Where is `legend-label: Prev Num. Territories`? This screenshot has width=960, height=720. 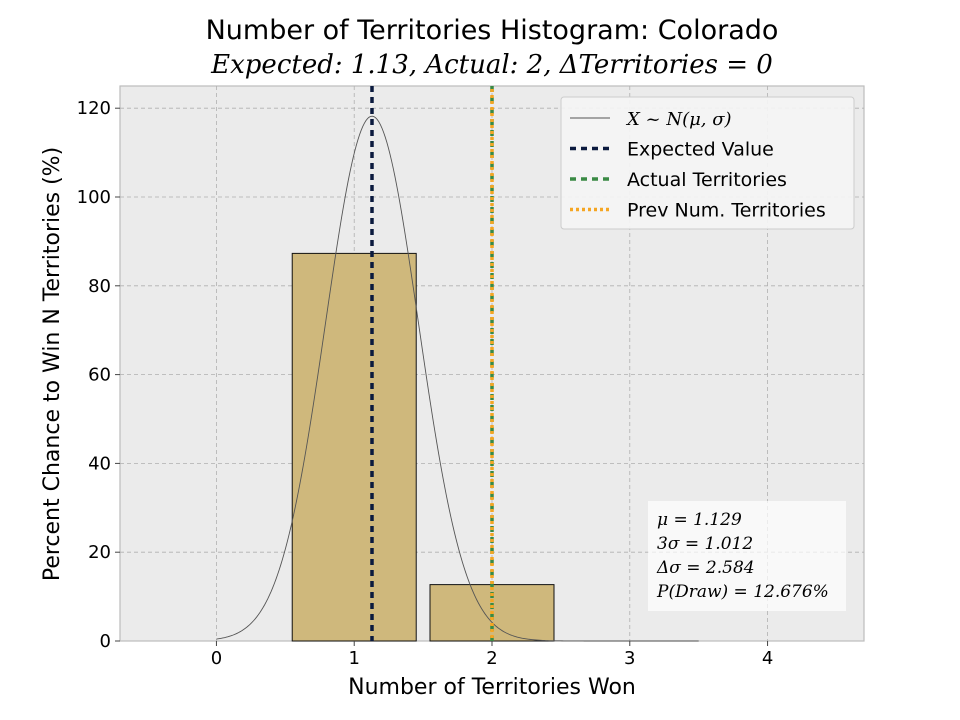 legend-label: Prev Num. Territories is located at coordinates (726, 211).